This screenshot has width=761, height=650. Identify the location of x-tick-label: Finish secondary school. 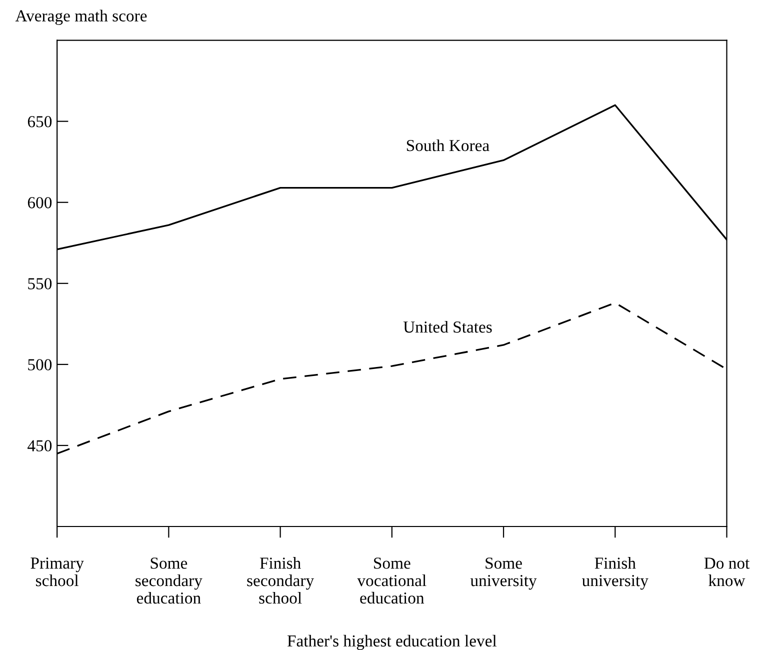
(280, 580).